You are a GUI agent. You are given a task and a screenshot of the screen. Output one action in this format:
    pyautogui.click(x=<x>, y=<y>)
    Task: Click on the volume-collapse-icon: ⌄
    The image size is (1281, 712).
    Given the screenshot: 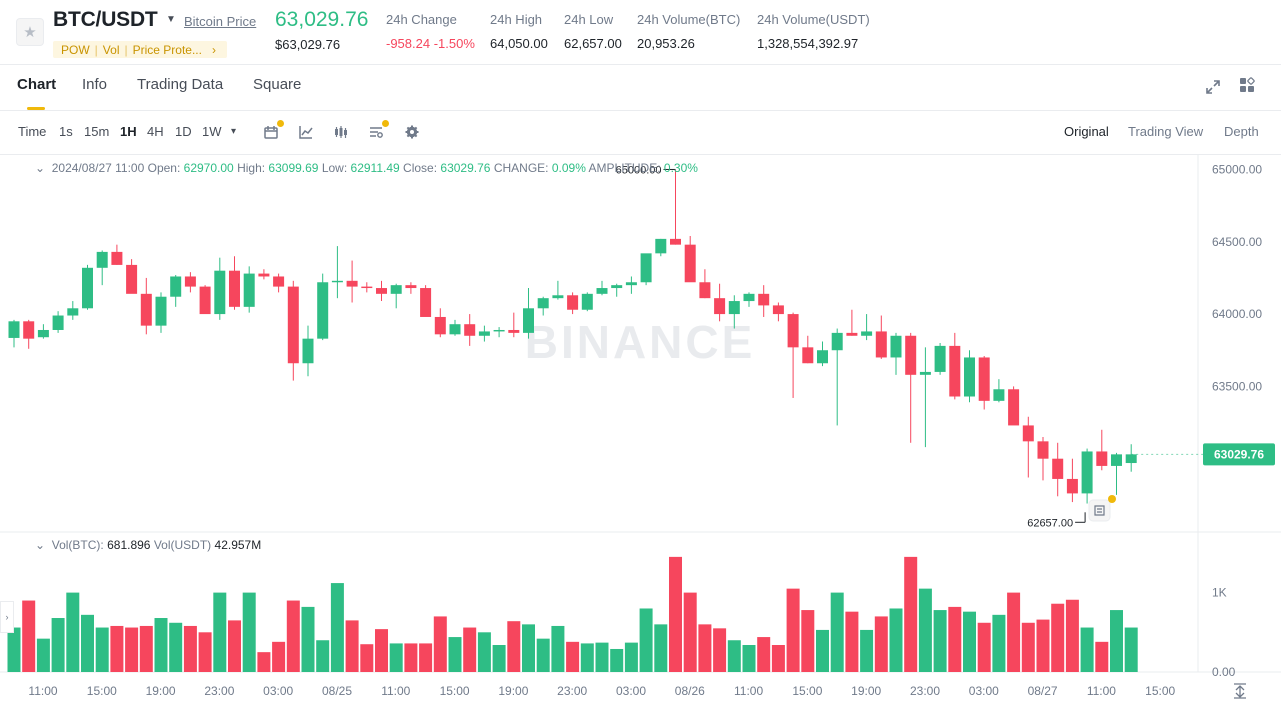 What is the action you would take?
    pyautogui.click(x=40, y=545)
    